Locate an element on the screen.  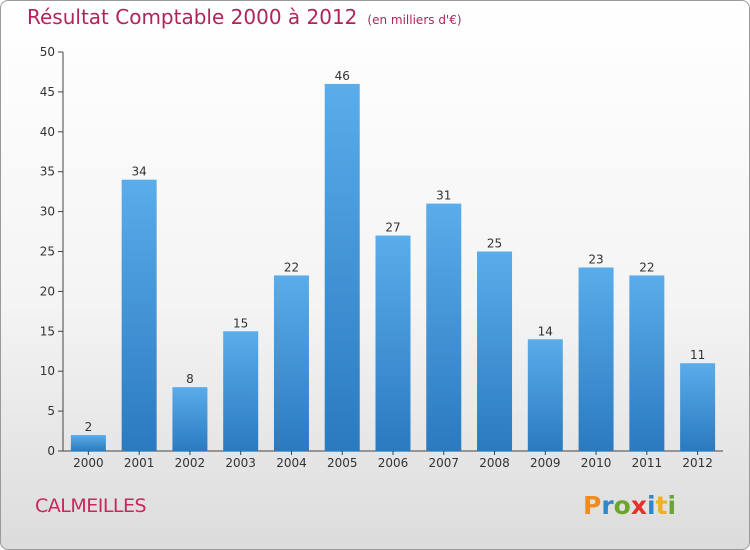
data-label: 46 is located at coordinates (342, 76).